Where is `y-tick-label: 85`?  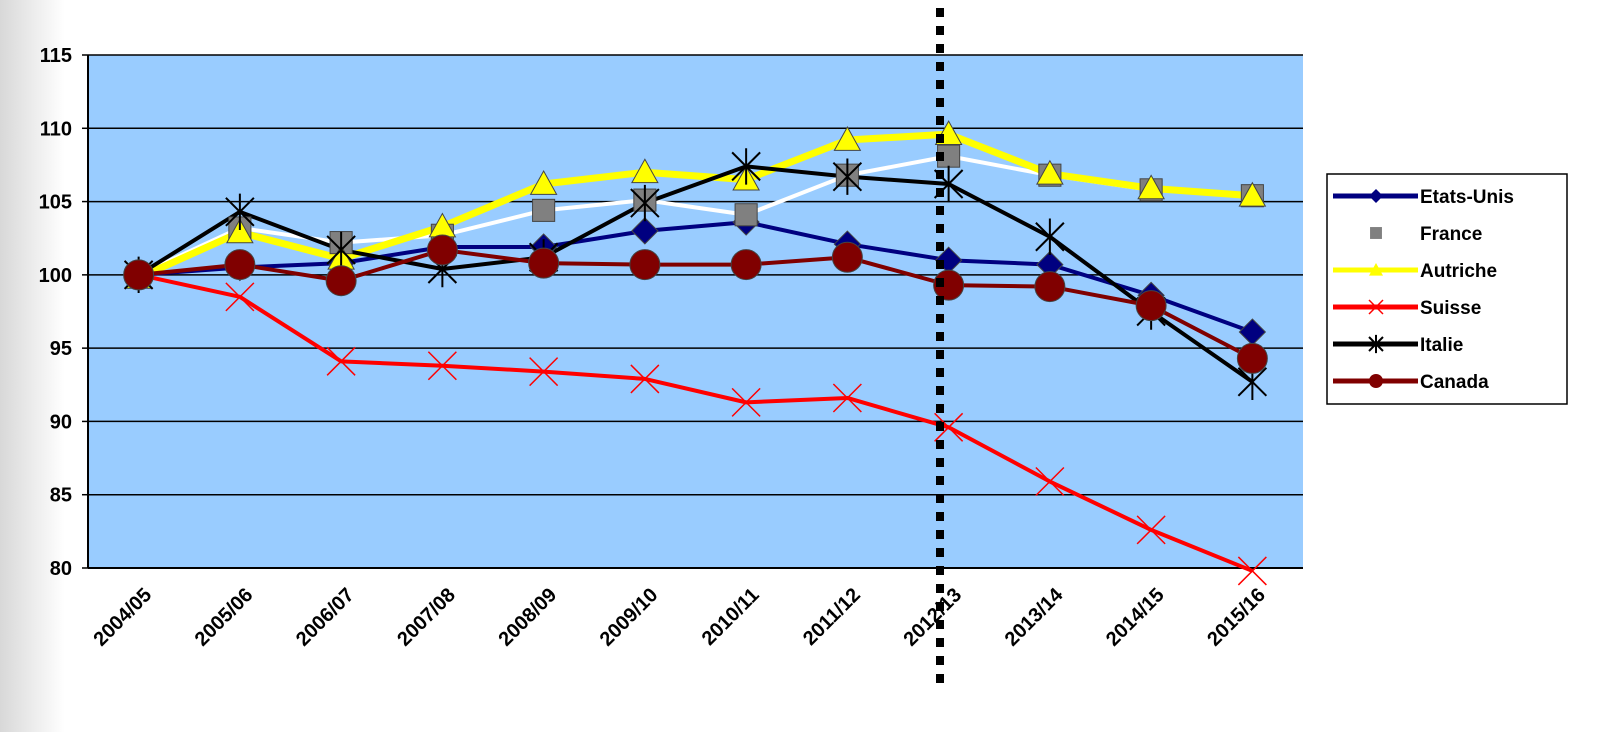 y-tick-label: 85 is located at coordinates (61, 496).